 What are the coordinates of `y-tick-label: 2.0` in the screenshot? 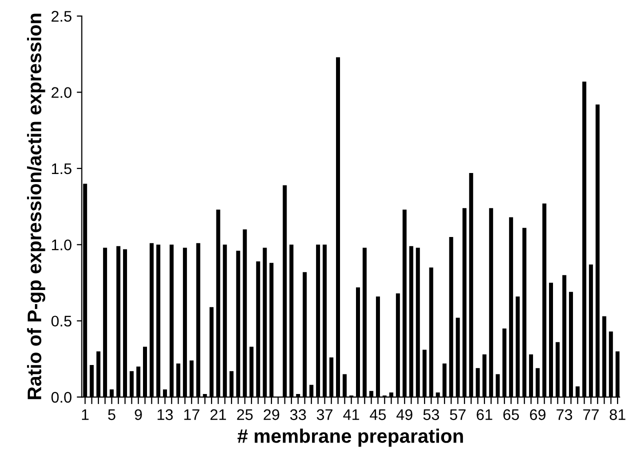 It's located at (62, 92).